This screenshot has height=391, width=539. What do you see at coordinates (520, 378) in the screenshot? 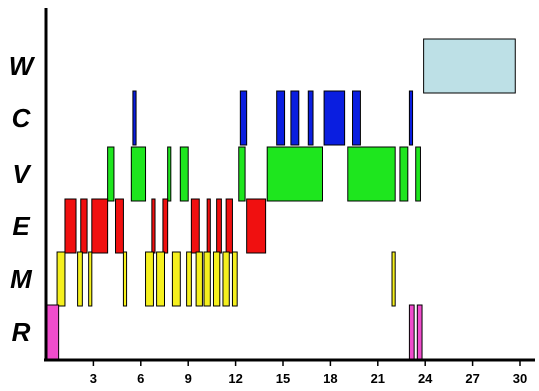
I see `x-tick-label: 30` at bounding box center [520, 378].